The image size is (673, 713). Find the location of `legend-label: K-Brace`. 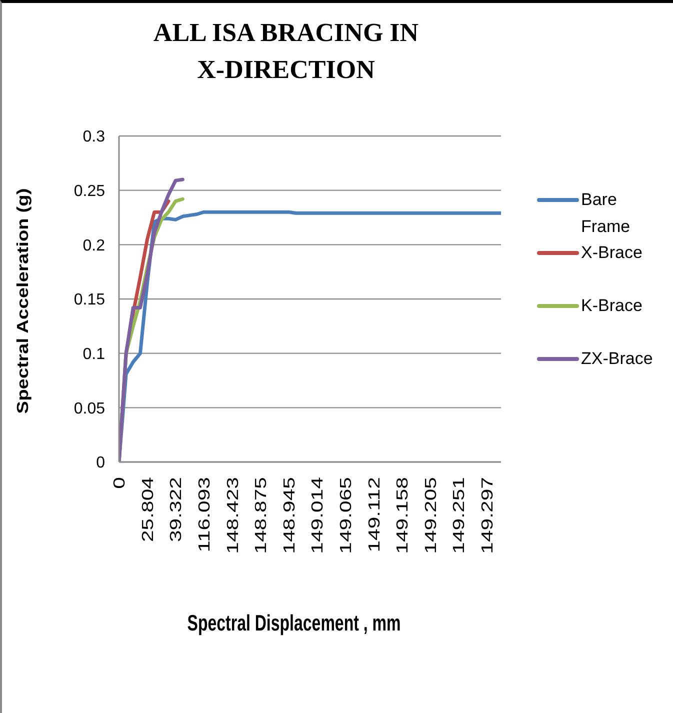

legend-label: K-Brace is located at coordinates (612, 306).